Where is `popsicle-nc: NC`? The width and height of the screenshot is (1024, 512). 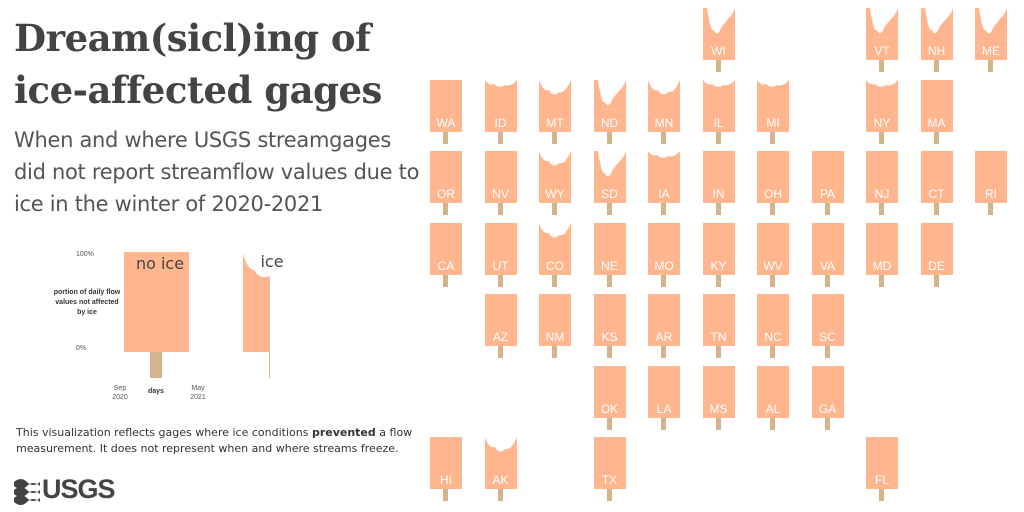 popsicle-nc: NC is located at coordinates (773, 329).